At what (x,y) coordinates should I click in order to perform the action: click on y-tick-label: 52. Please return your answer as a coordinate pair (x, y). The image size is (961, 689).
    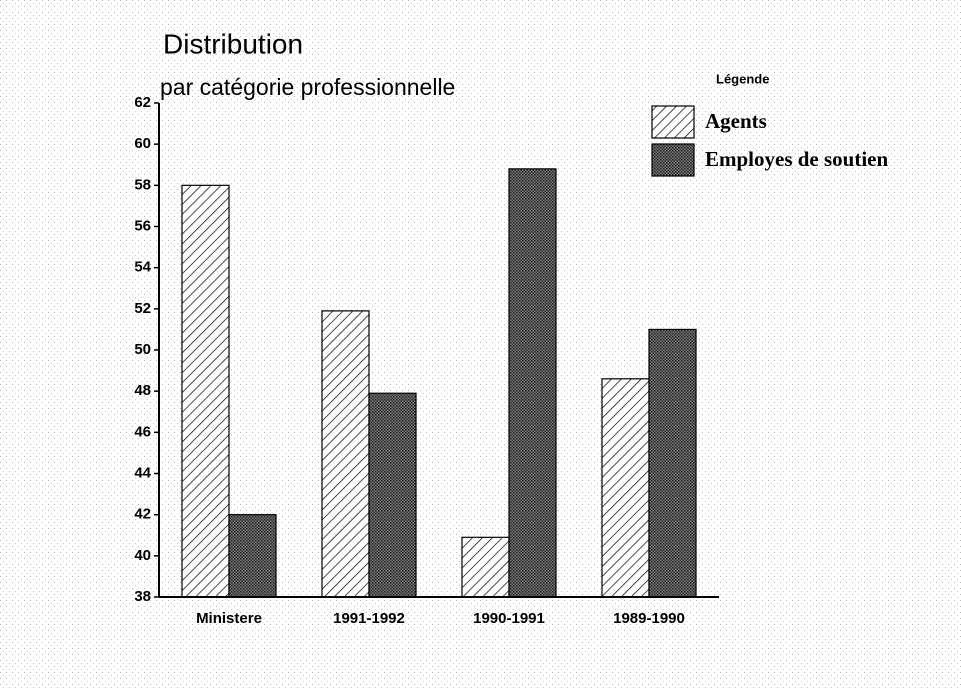
    Looking at the image, I should click on (142, 308).